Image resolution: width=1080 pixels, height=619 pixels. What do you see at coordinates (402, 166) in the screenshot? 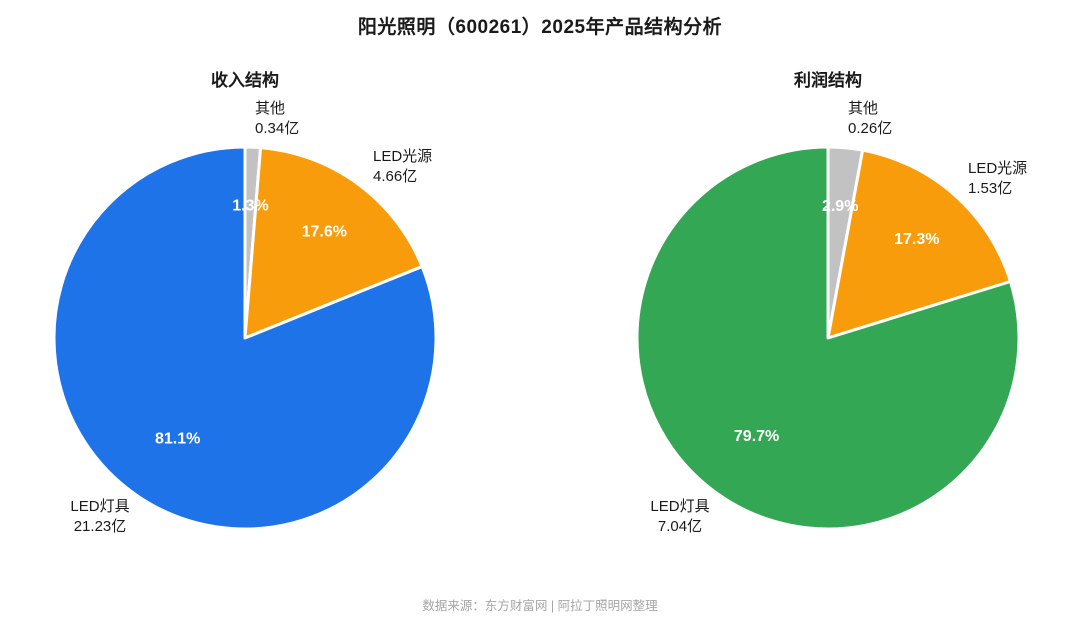
I see `callout-led-light-source: LED光源 4.66亿` at bounding box center [402, 166].